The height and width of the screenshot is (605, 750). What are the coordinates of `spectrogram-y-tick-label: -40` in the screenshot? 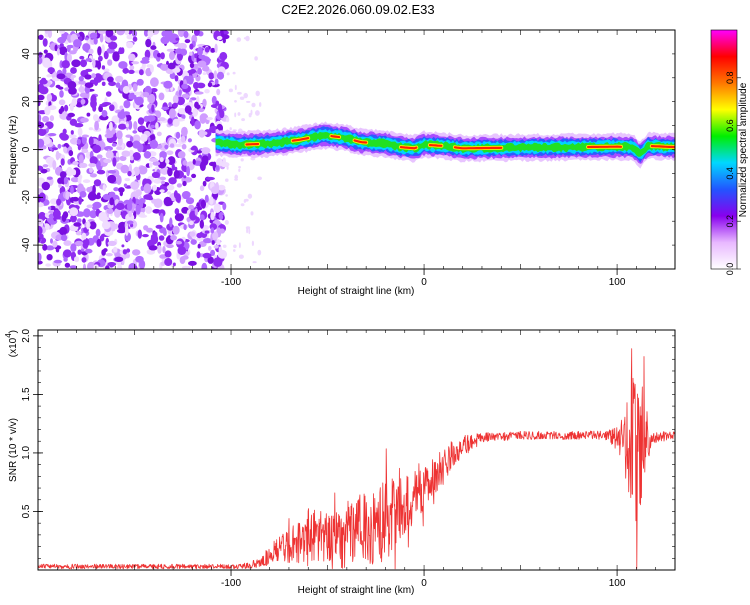 It's located at (26, 244).